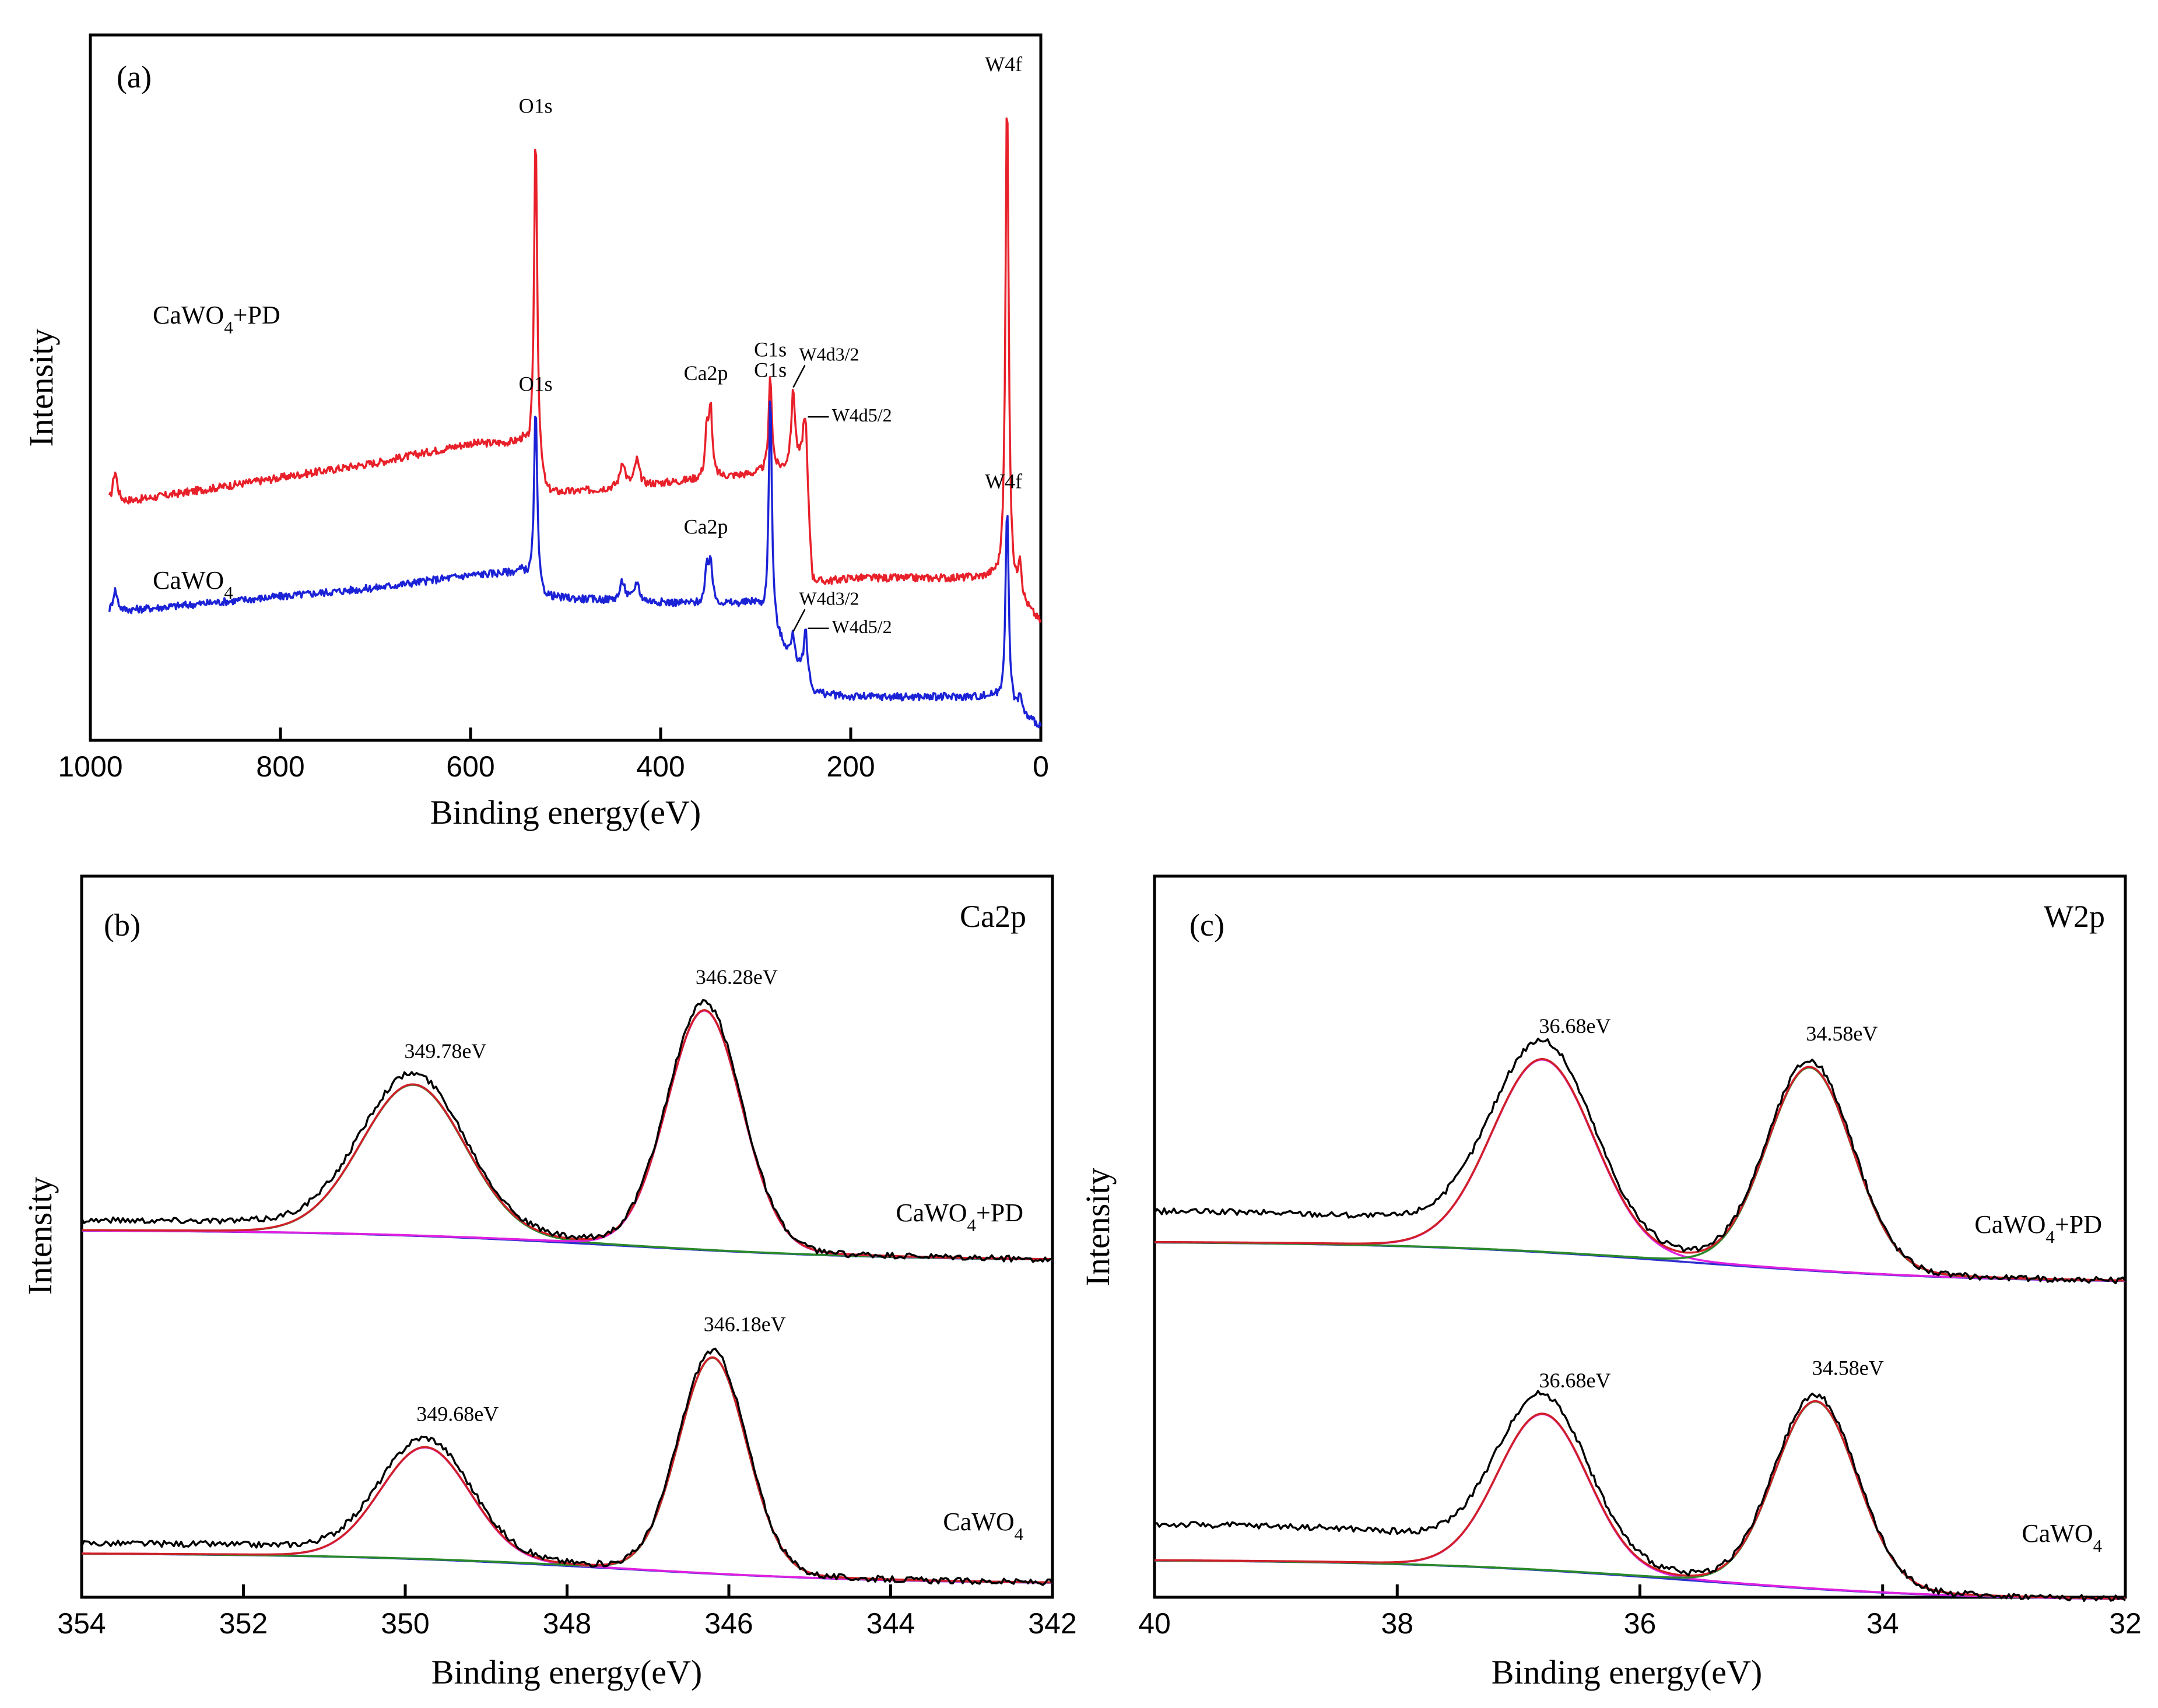 The height and width of the screenshot is (1708, 2158). What do you see at coordinates (567, 1623) in the screenshot?
I see `x-tick-label: 348` at bounding box center [567, 1623].